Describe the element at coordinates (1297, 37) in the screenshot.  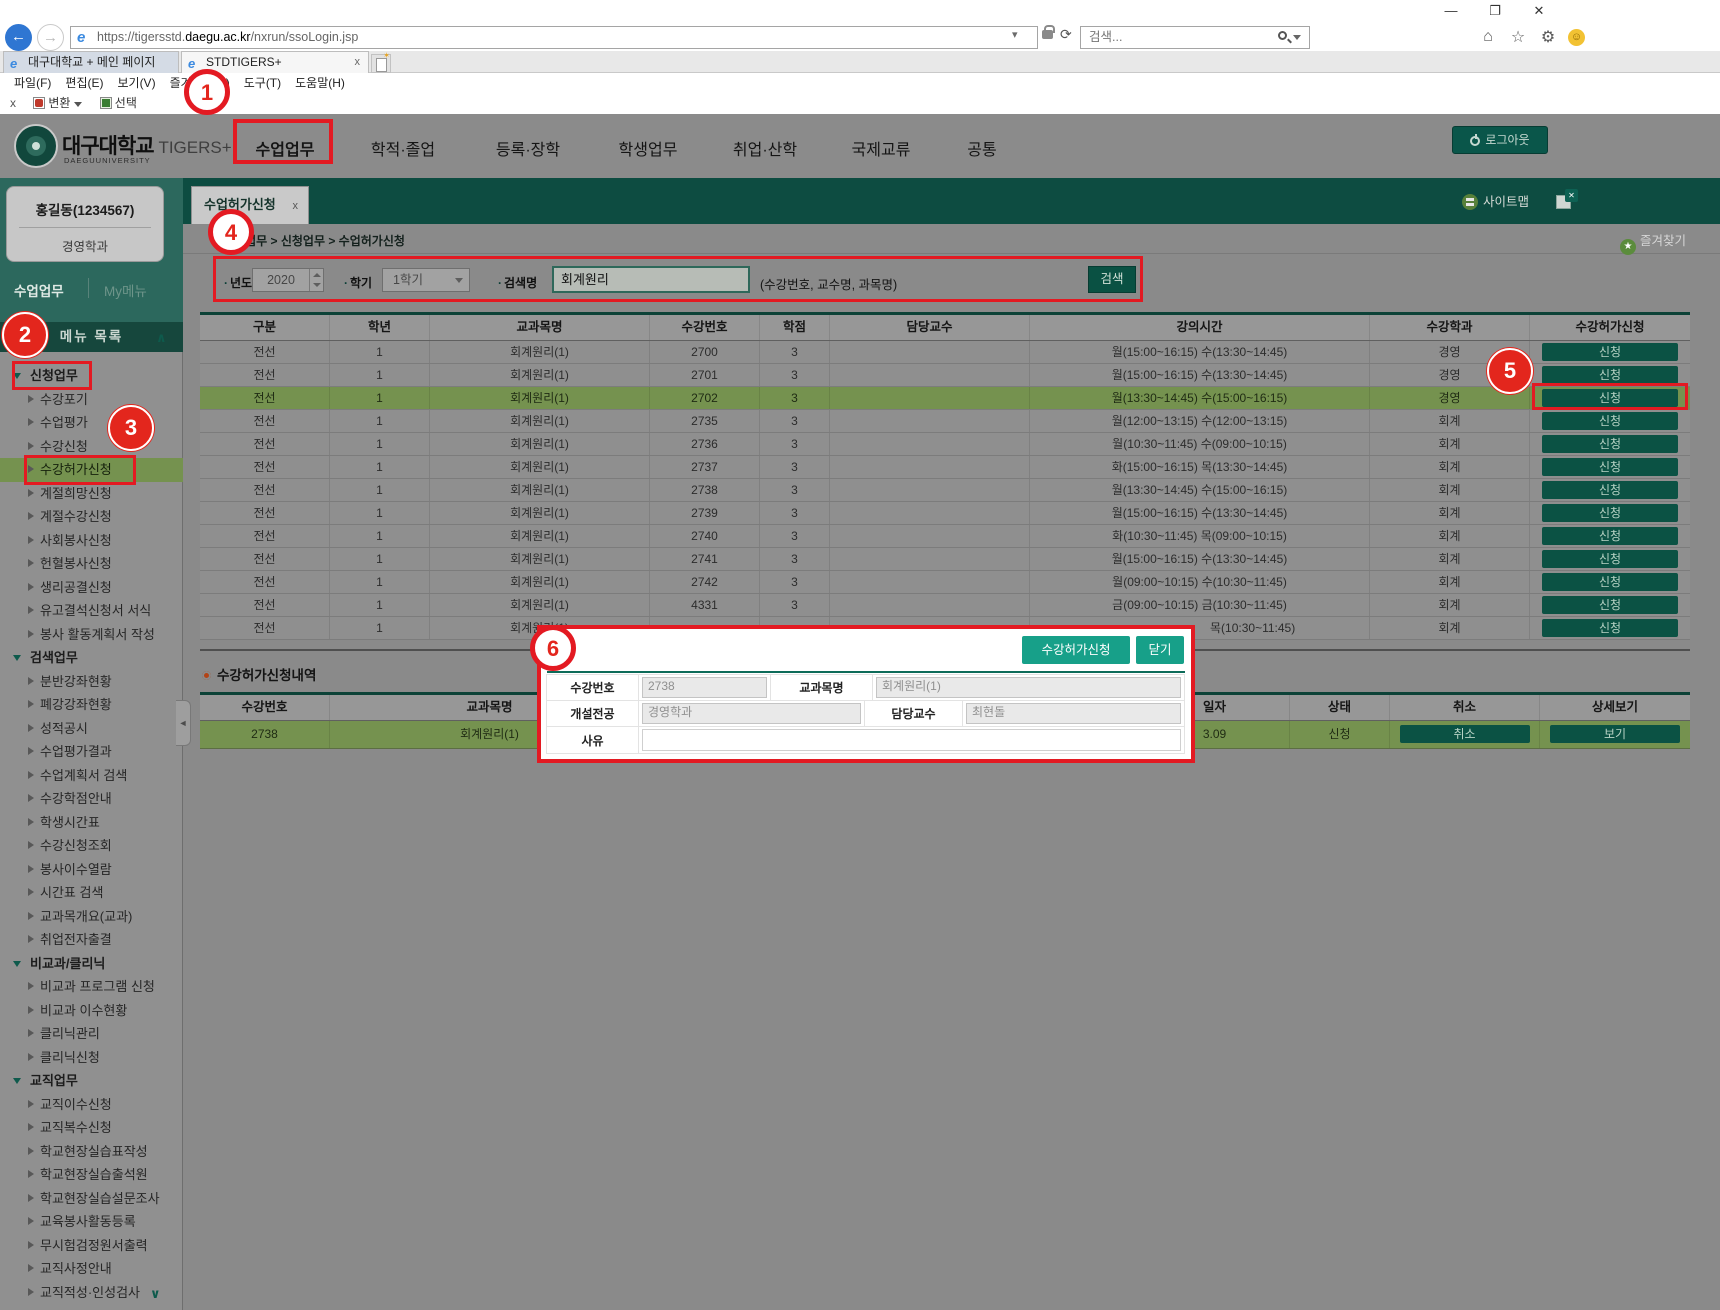
I see `search-dropdown-icon` at that location.